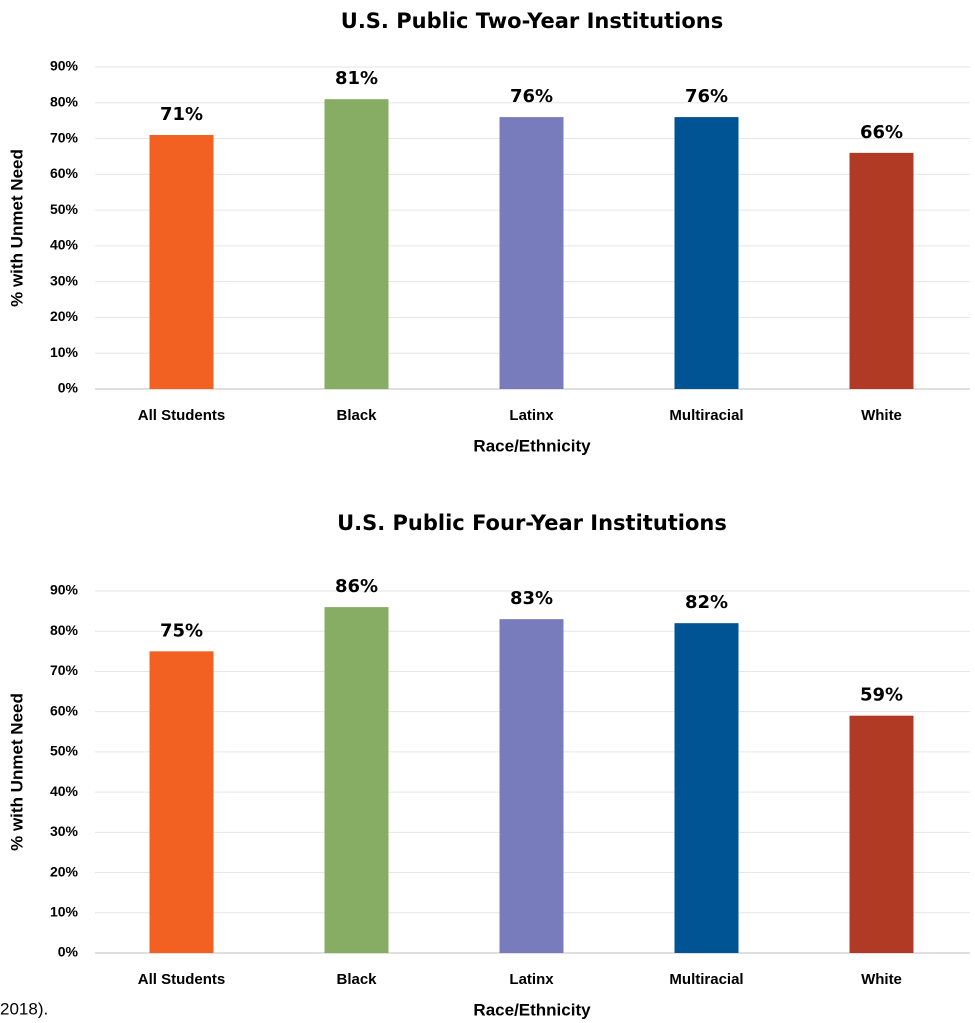 The image size is (975, 1023). What do you see at coordinates (356, 586) in the screenshot?
I see `data-label: 86%` at bounding box center [356, 586].